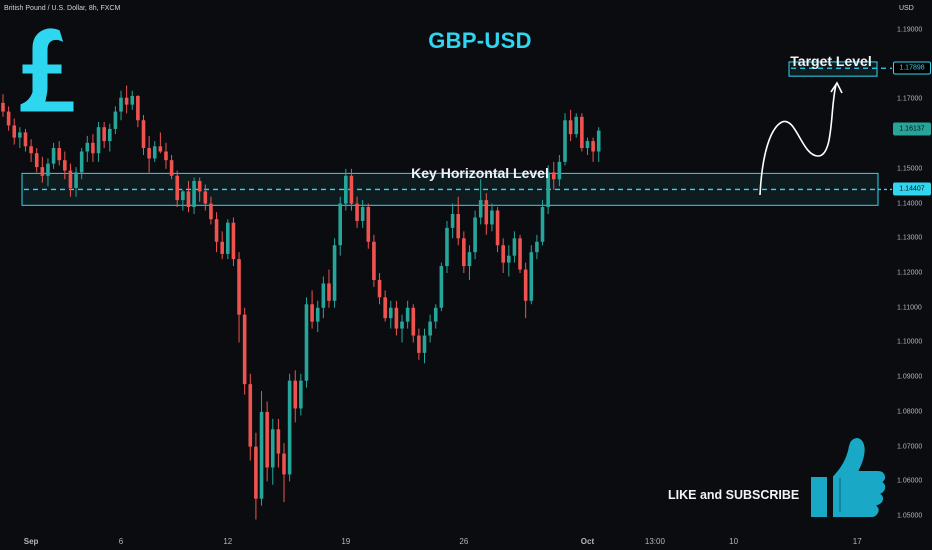 The height and width of the screenshot is (550, 932). I want to click on target-zone, so click(833, 69).